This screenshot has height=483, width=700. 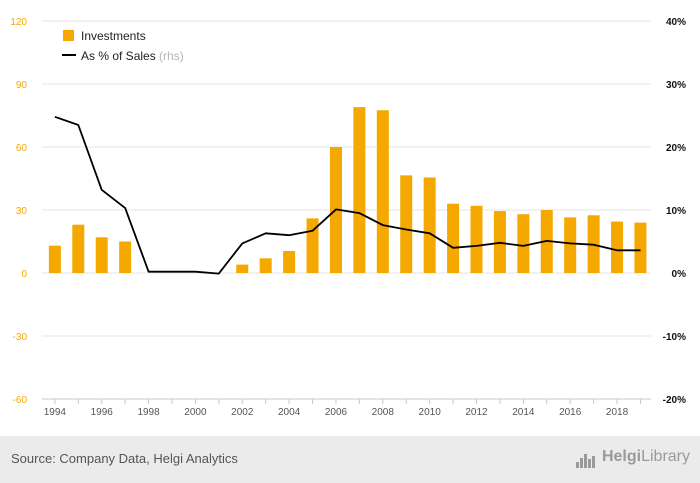 I want to click on y-right-tick-label: 30%, so click(x=676, y=85).